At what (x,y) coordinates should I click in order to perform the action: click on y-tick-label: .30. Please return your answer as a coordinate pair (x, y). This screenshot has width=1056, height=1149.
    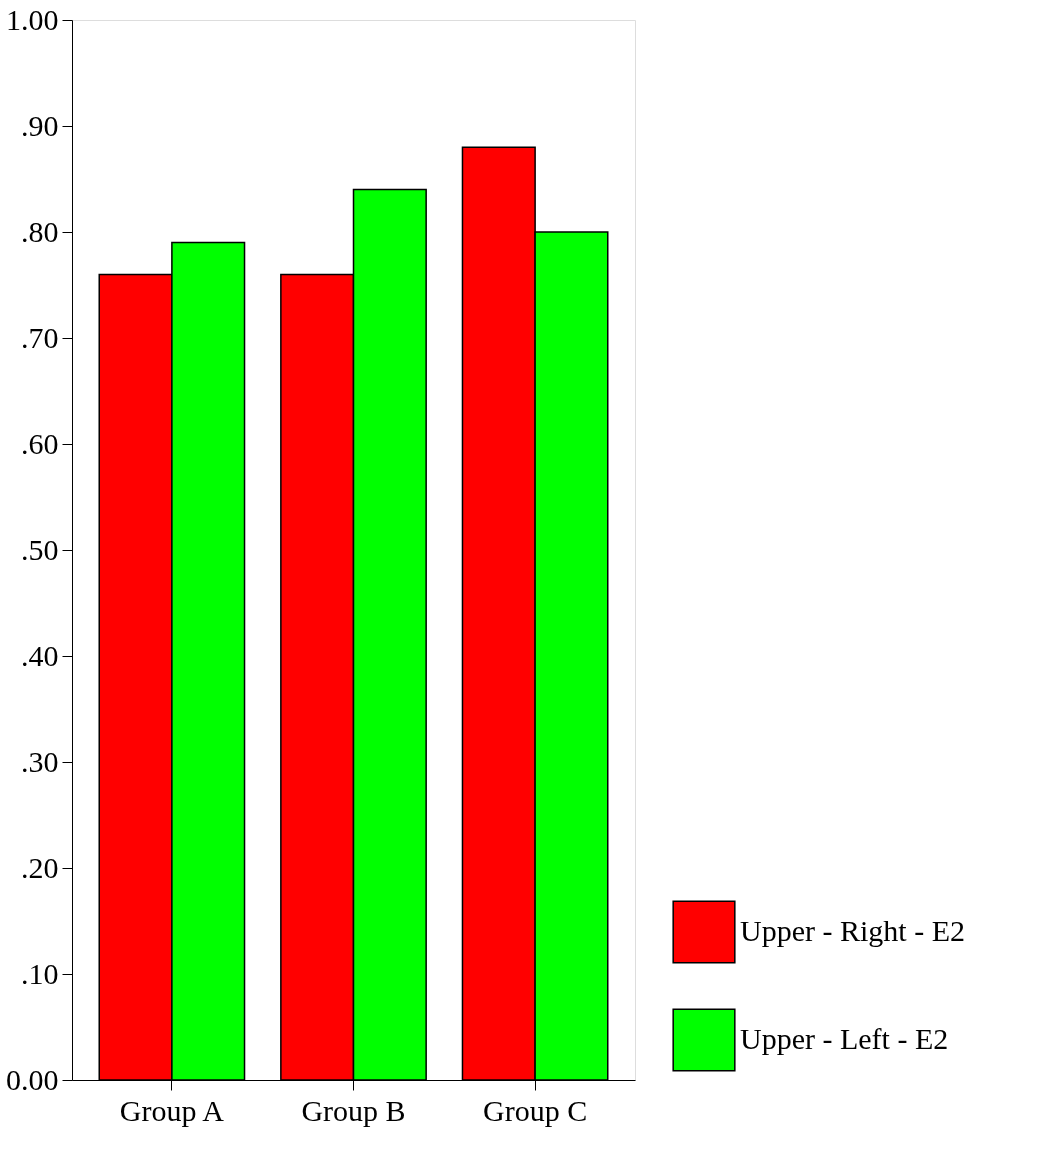
    Looking at the image, I should click on (40, 761).